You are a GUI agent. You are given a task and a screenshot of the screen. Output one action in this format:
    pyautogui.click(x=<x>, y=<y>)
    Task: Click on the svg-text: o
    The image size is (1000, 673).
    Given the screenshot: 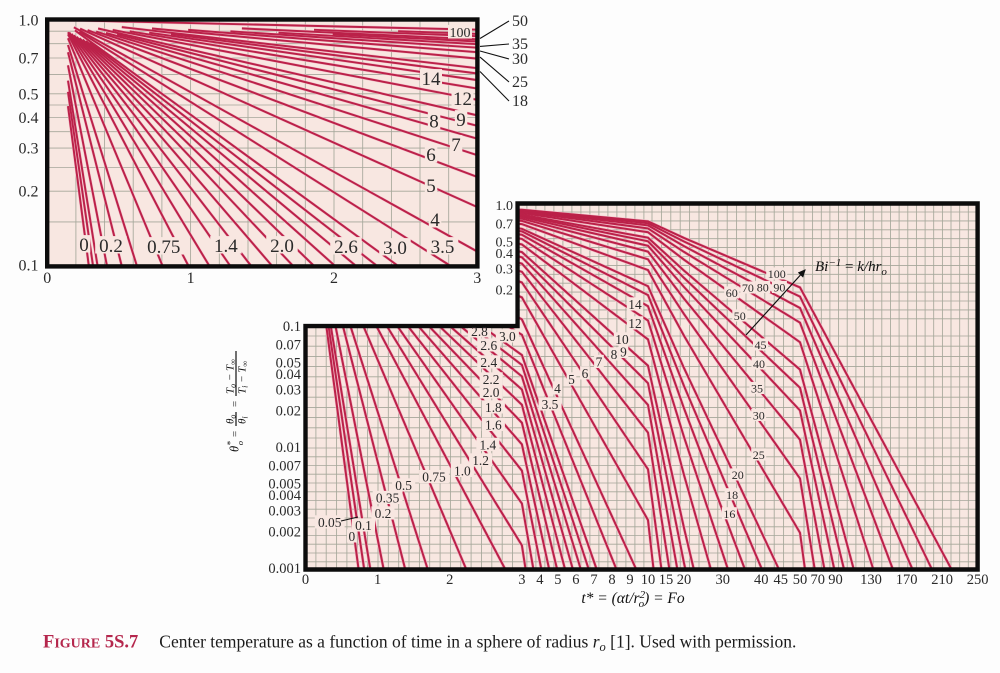 What is the action you would take?
    pyautogui.click(x=240, y=443)
    